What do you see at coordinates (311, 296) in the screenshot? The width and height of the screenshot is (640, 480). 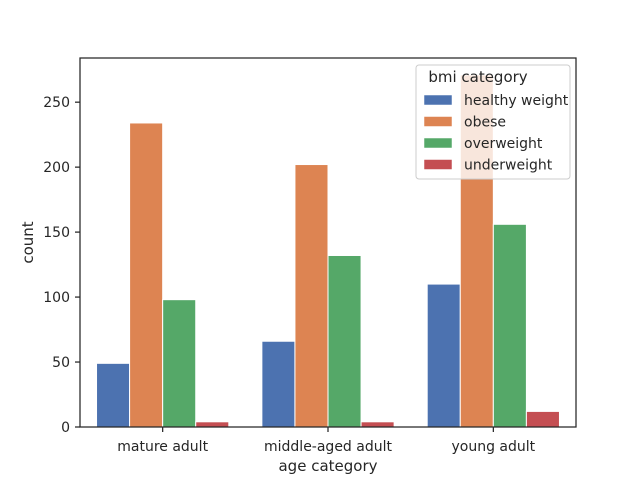 I see `bar-obese-middle-aged-adult` at bounding box center [311, 296].